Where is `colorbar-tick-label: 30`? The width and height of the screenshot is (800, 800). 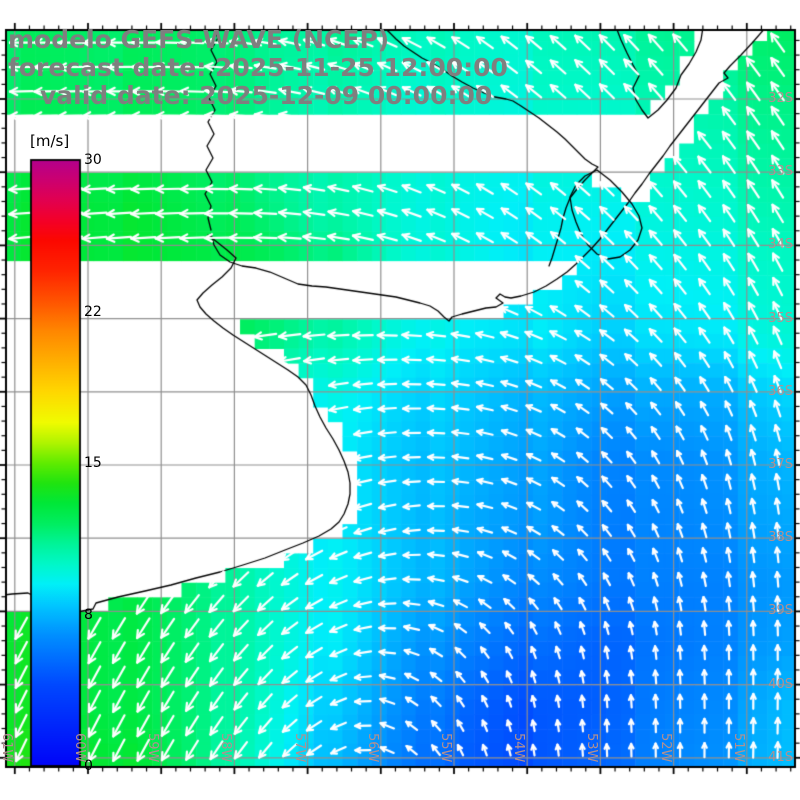
colorbar-tick-label: 30 is located at coordinates (93, 160).